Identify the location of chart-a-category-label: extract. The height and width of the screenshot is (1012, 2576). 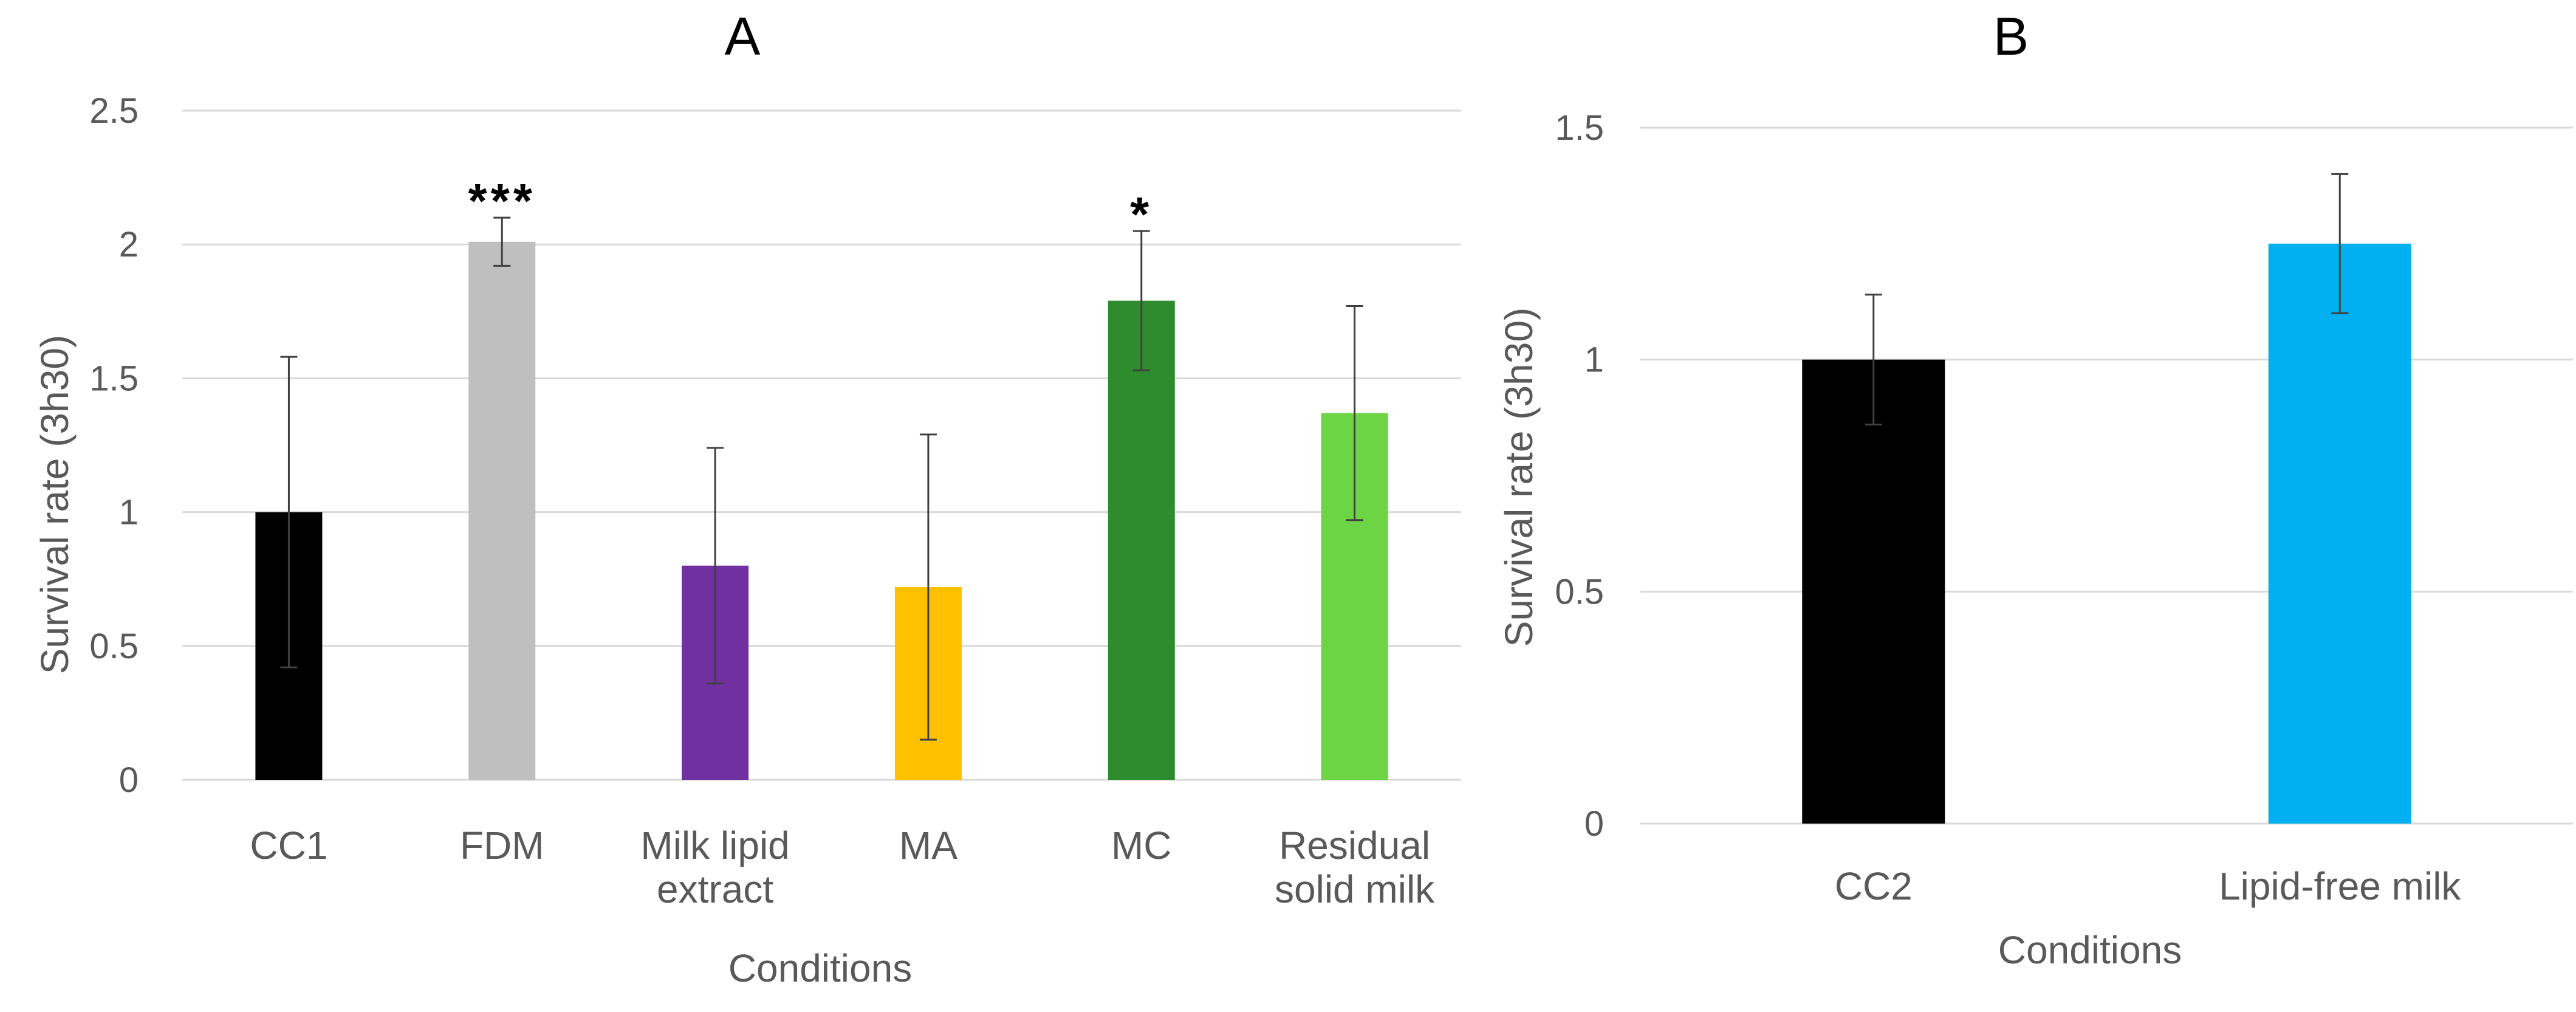
(715, 889).